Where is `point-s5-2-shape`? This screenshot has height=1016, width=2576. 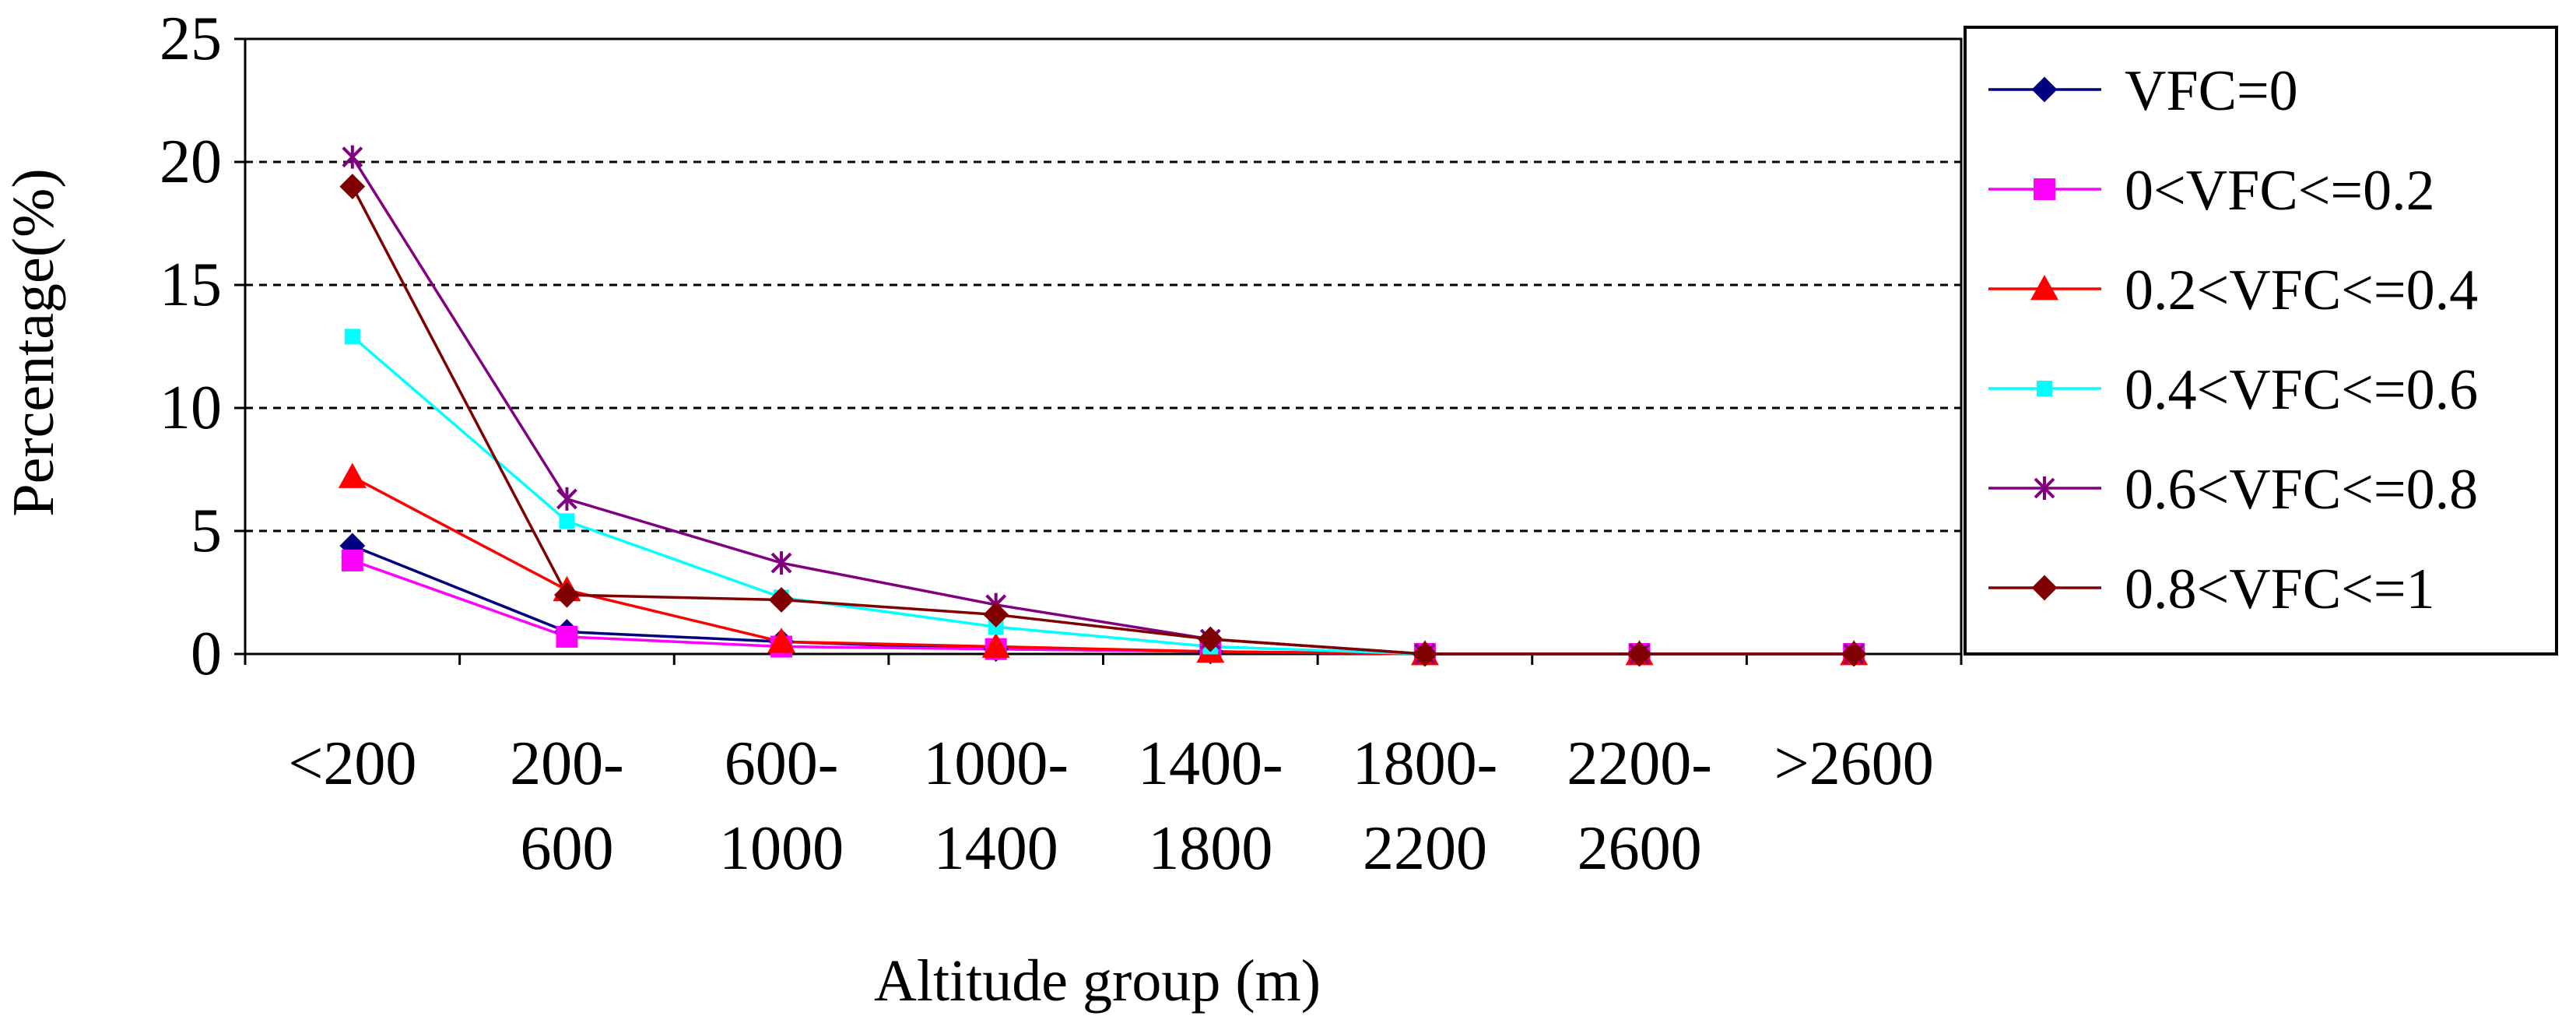
point-s5-2-shape is located at coordinates (782, 600).